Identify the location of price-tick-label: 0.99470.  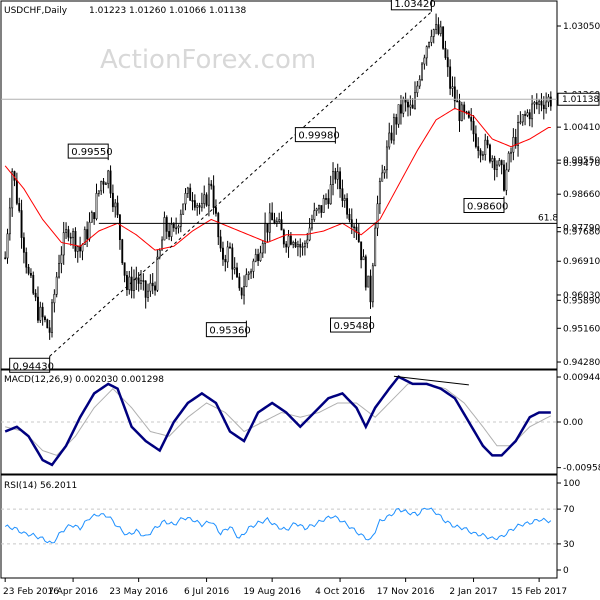
(581, 164).